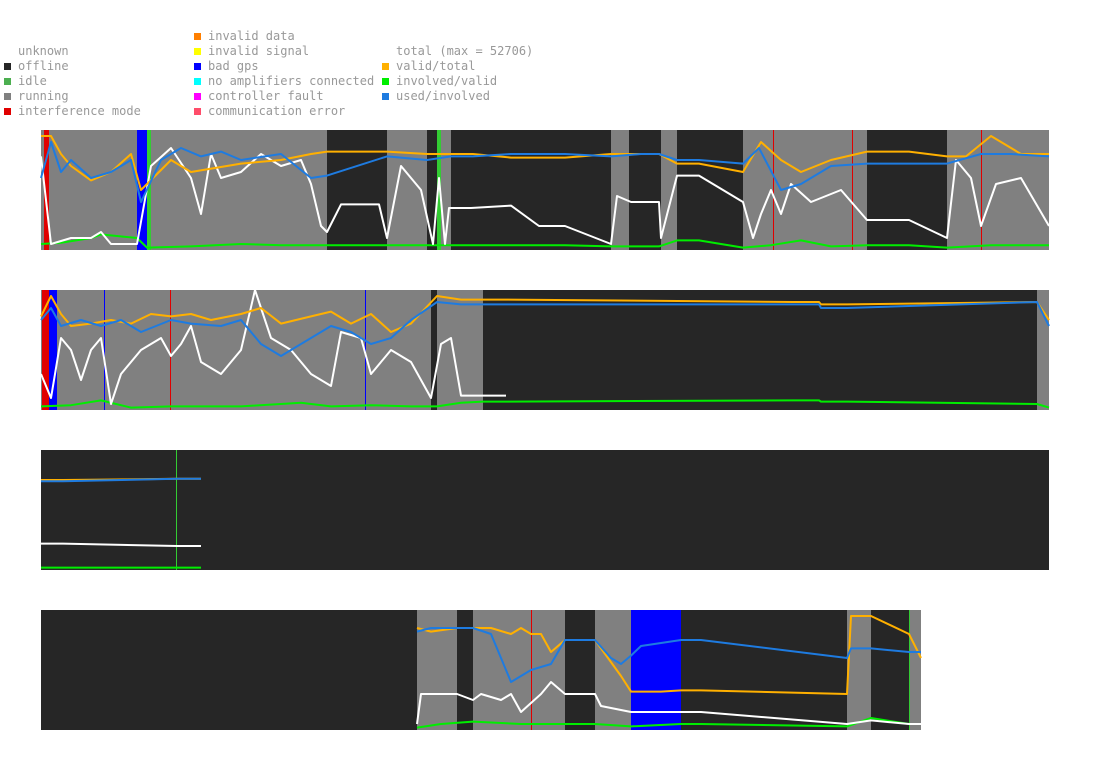 The height and width of the screenshot is (764, 1095). I want to click on legend-label: used/involved, so click(443, 96).